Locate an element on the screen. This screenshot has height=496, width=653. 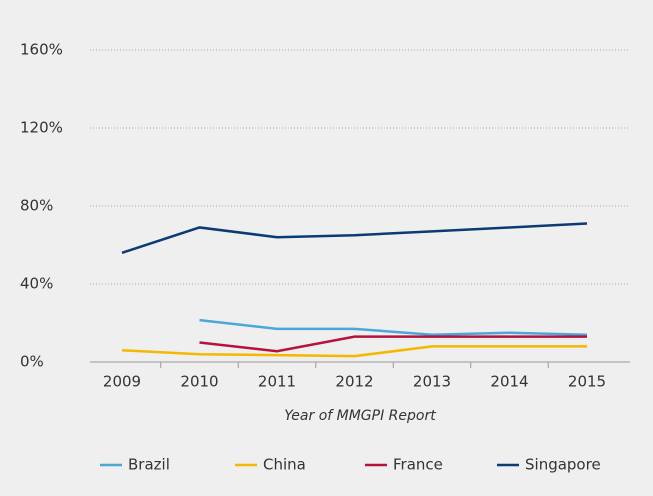
y-tick-label: 120% is located at coordinates (41, 128).